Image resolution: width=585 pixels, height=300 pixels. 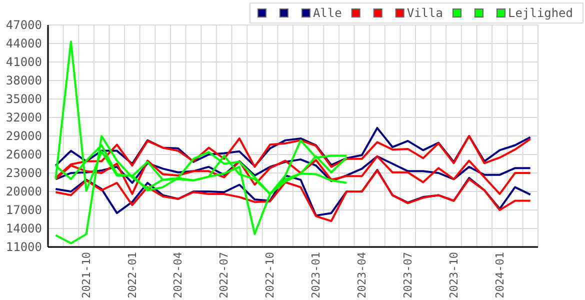 What do you see at coordinates (270, 275) in the screenshot?
I see `x-tick-label: 2022-10` at bounding box center [270, 275].